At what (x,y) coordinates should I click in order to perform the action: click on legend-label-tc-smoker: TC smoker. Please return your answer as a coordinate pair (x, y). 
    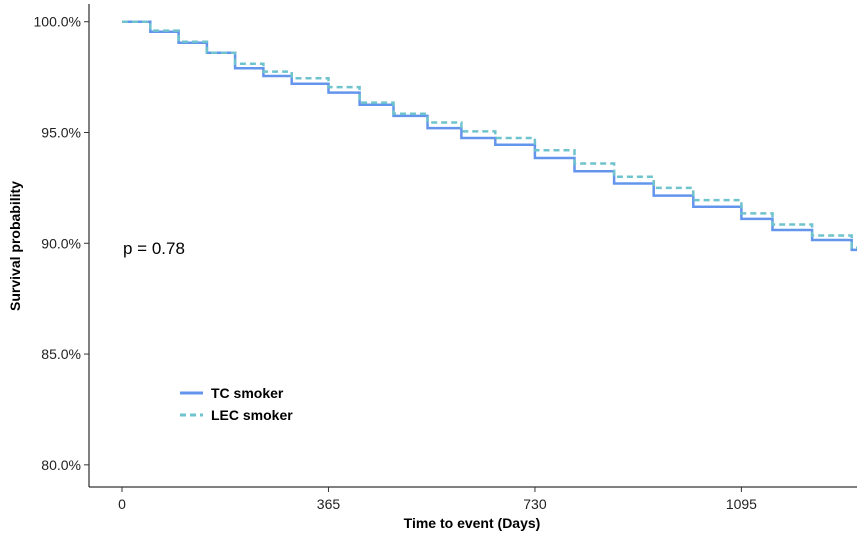
    Looking at the image, I should click on (247, 393).